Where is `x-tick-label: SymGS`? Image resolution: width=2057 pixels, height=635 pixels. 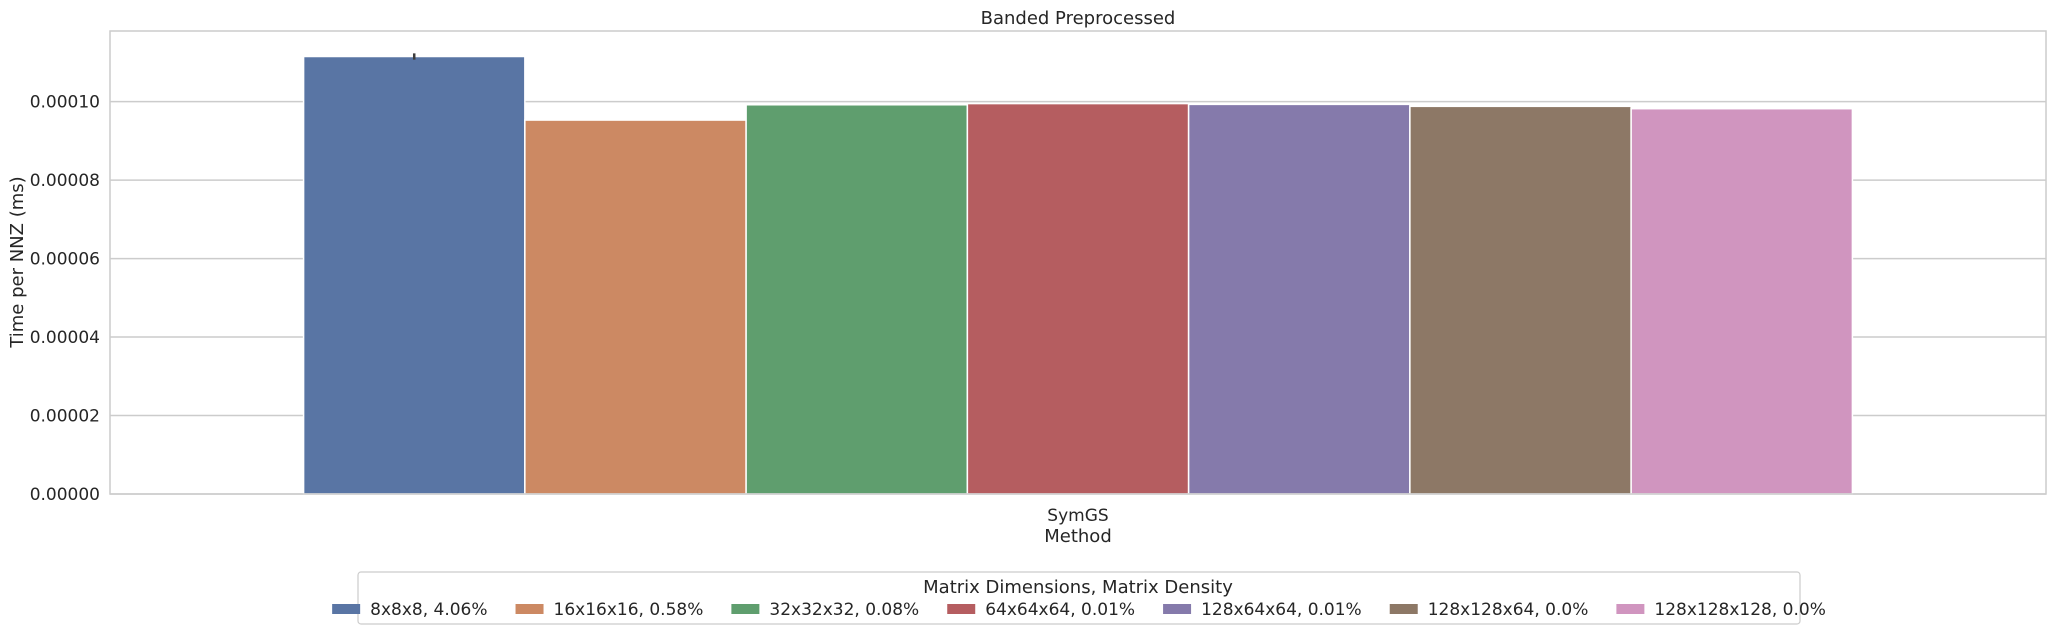
x-tick-label: SymGS is located at coordinates (1077, 516).